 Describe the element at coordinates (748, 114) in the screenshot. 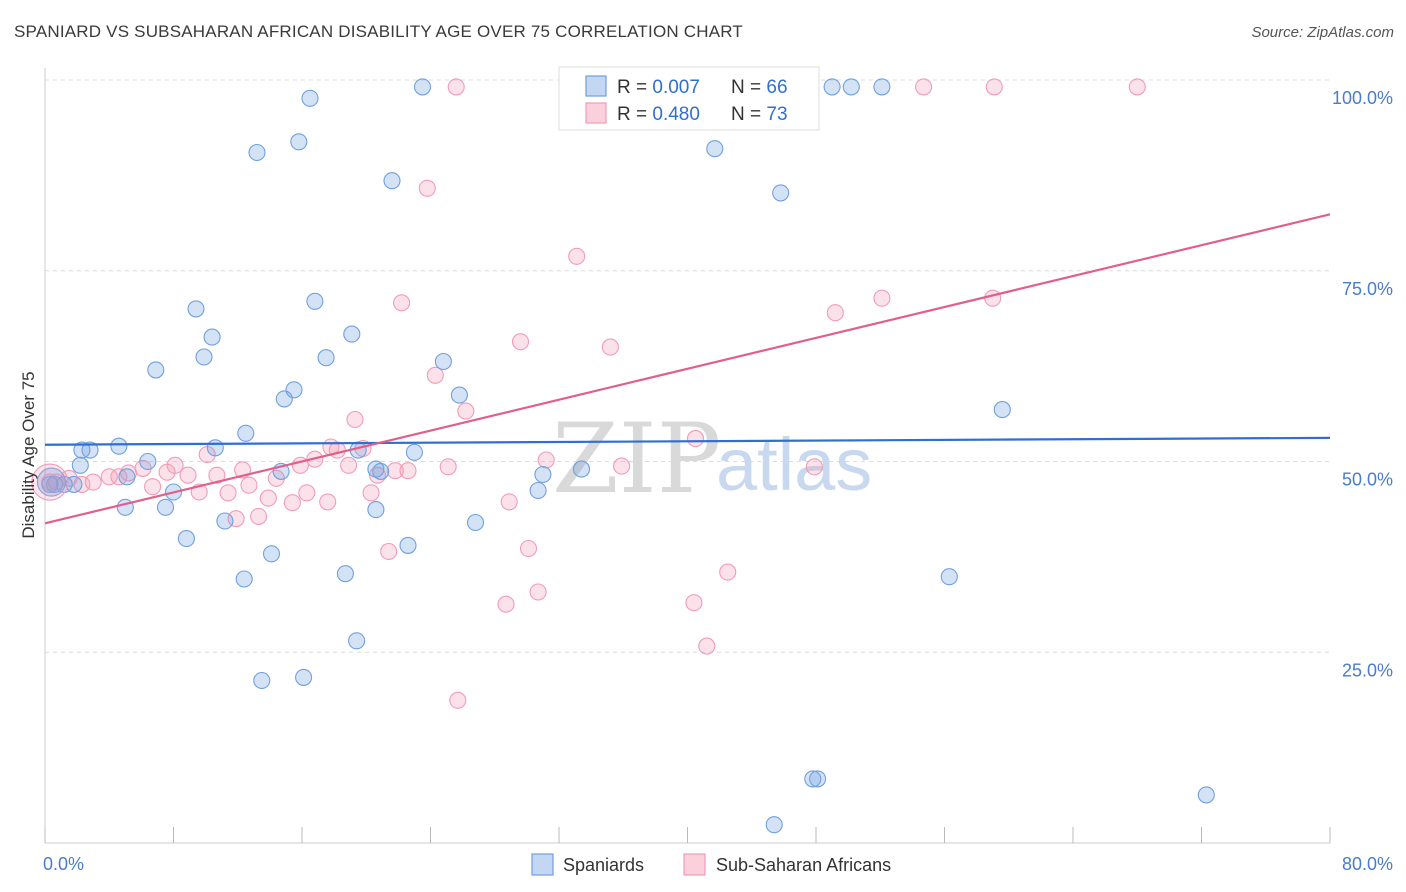

I see `legend-n-label-2: N =` at that location.